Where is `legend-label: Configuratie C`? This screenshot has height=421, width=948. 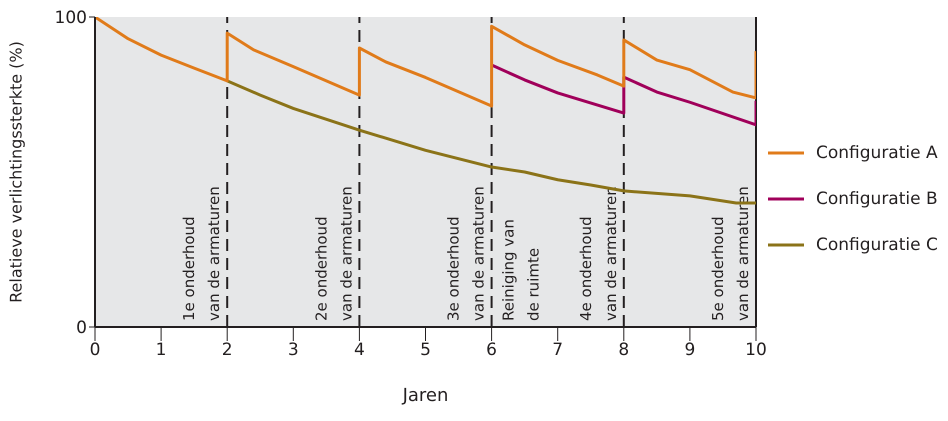 legend-label: Configuratie C is located at coordinates (877, 245).